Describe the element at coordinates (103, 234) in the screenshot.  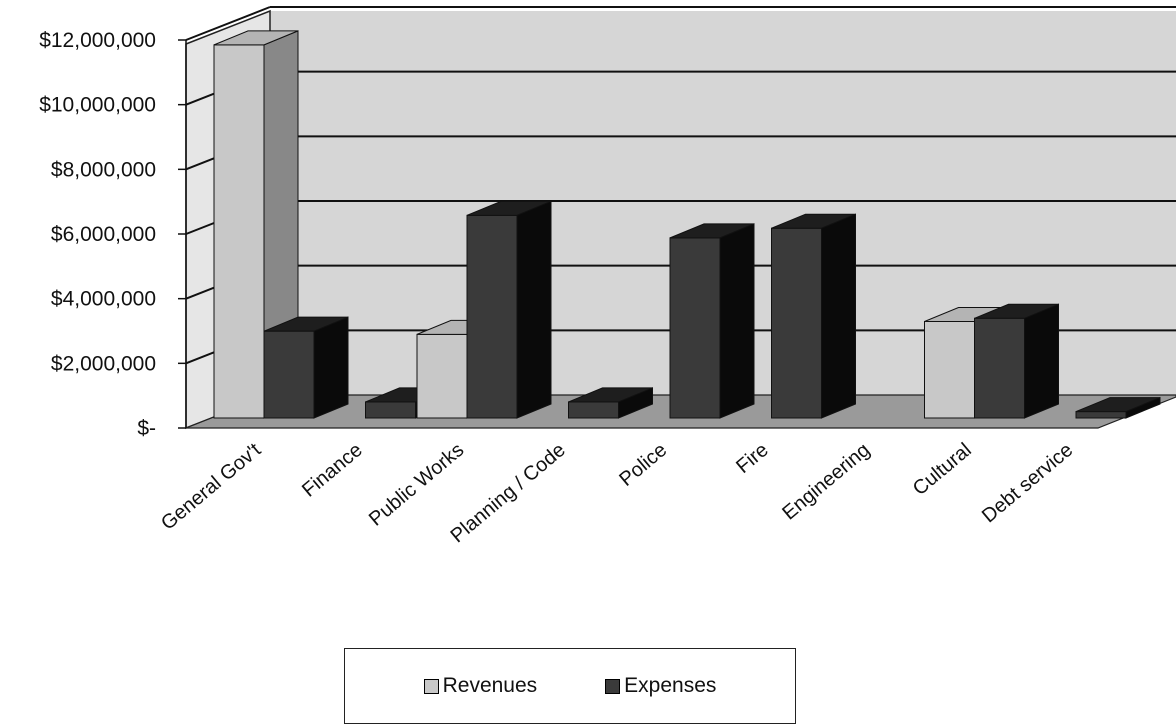
I see `y-tick-label: $6,000,000` at that location.